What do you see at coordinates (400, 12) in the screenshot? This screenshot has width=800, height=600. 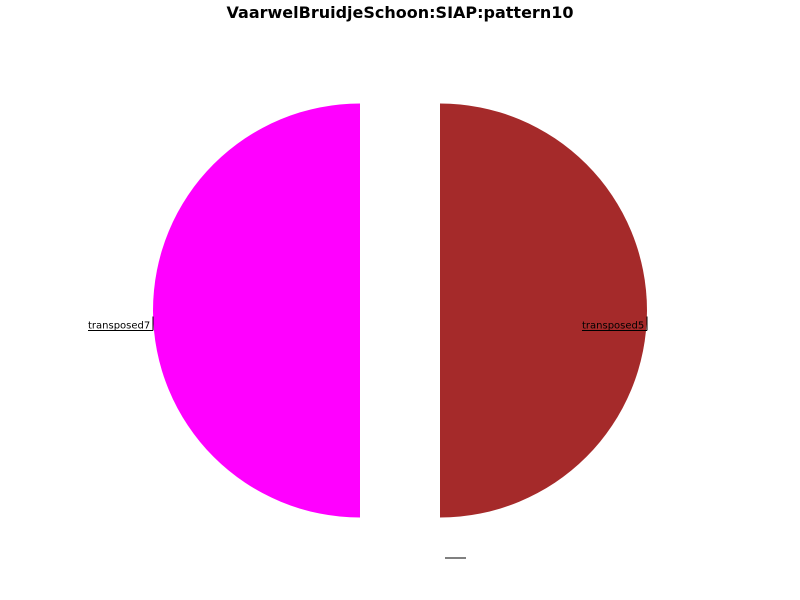 I see `chart-title: VaarwelBruidjeSchoon:SIAP:pattern10` at bounding box center [400, 12].